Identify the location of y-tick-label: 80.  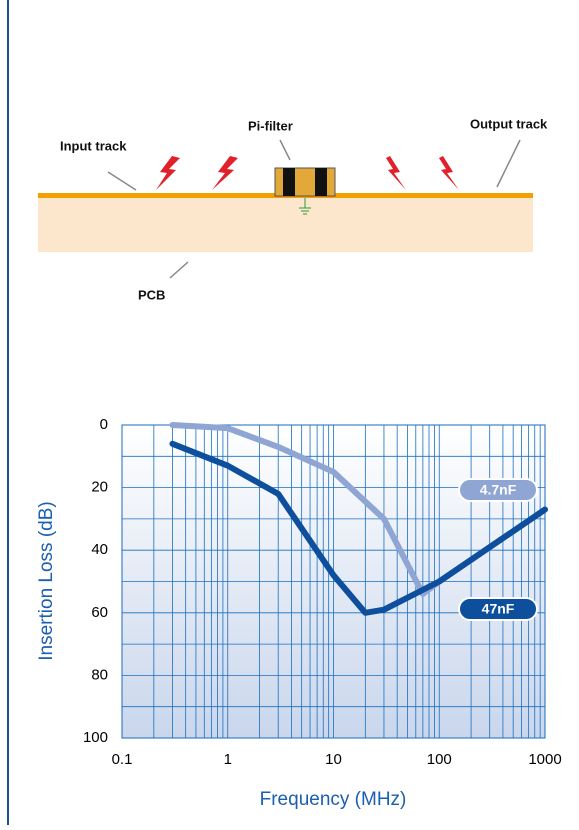
(99, 674).